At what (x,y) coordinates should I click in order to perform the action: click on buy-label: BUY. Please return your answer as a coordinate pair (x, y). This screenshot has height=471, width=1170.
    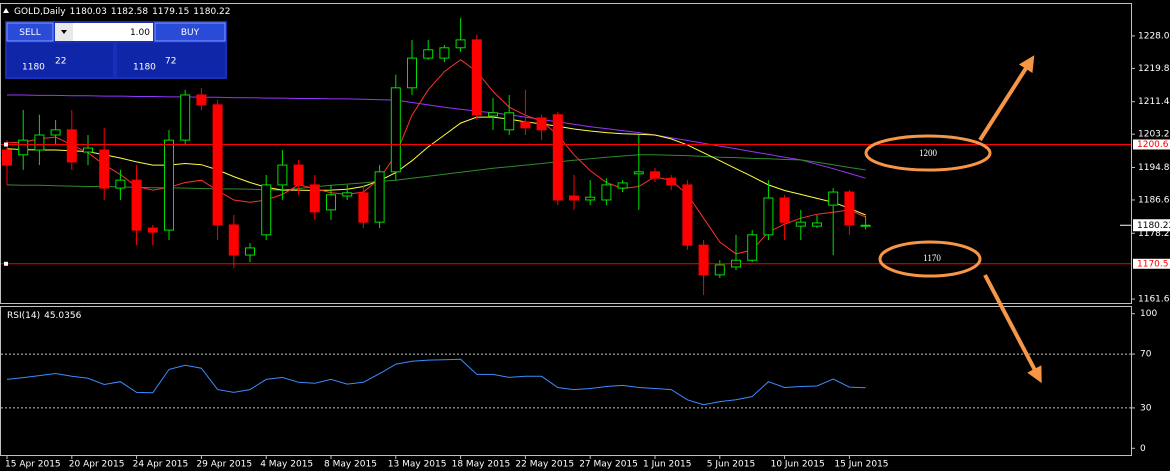
    Looking at the image, I should click on (190, 33).